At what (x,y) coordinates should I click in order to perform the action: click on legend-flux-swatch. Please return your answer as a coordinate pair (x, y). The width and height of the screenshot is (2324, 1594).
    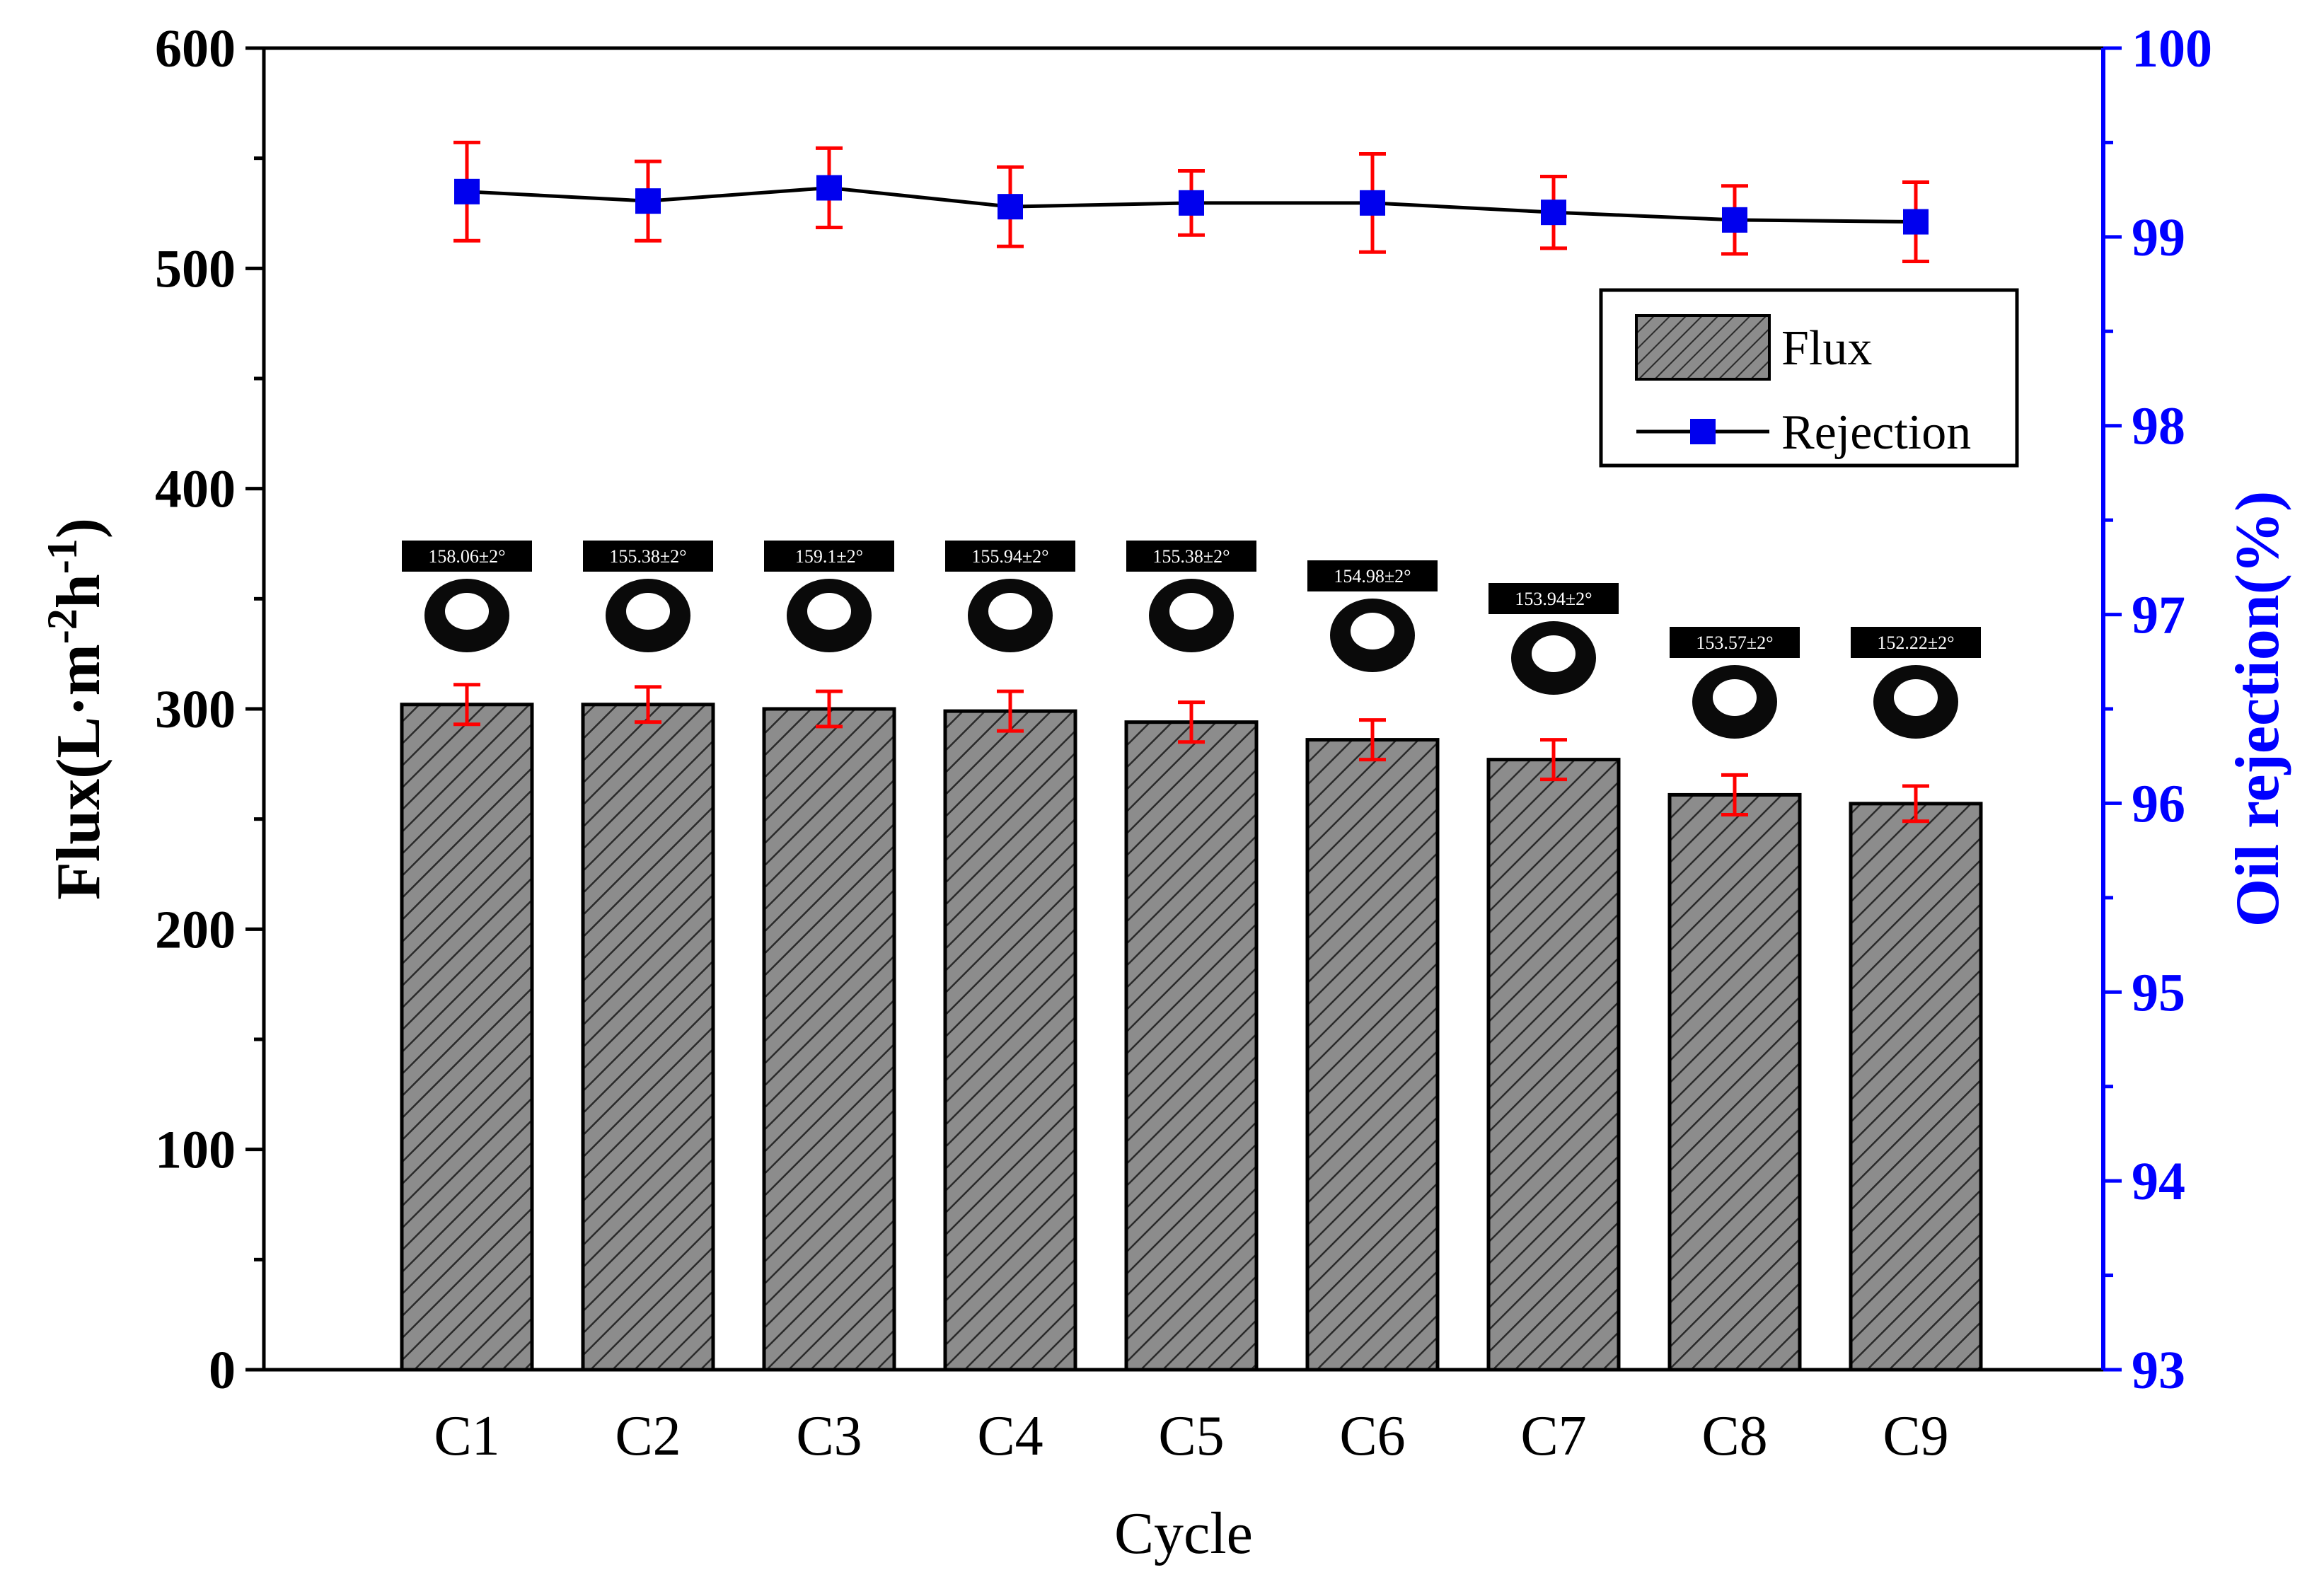
    Looking at the image, I should click on (1703, 347).